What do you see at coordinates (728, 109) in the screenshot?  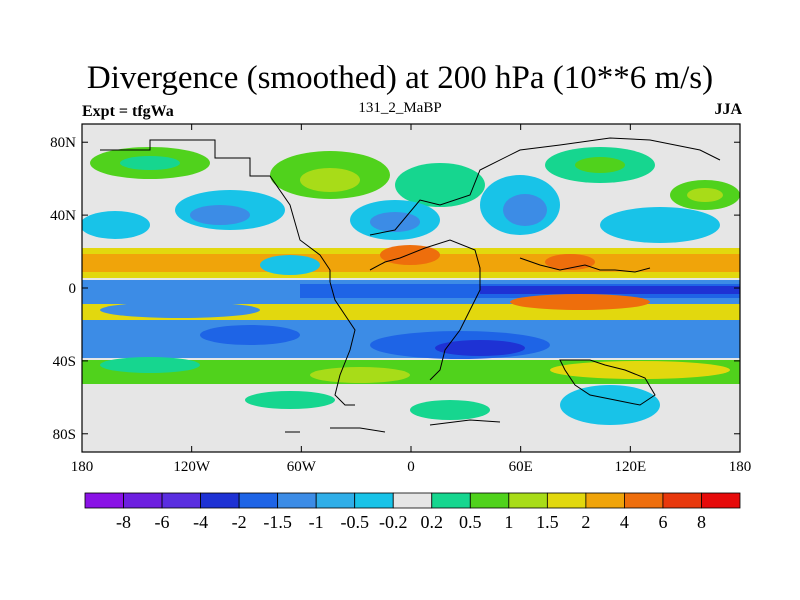 I see `season-label: JJA` at bounding box center [728, 109].